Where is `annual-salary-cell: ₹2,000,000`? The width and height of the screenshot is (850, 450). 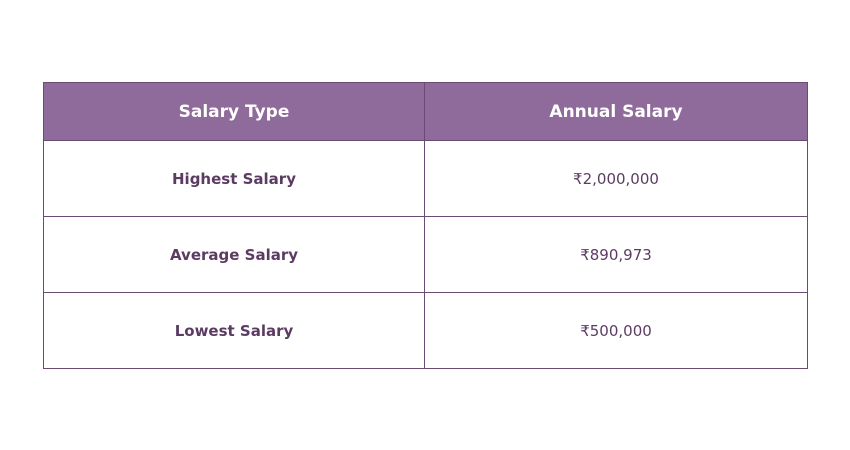 annual-salary-cell: ₹2,000,000 is located at coordinates (616, 178).